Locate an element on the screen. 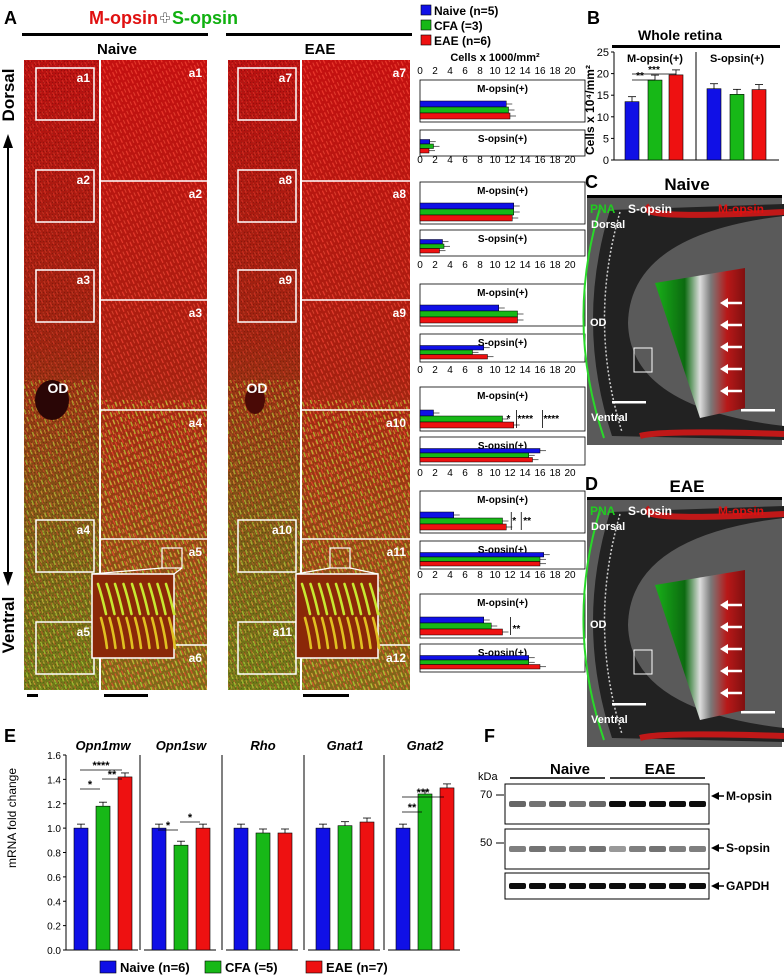 Image resolution: width=784 pixels, height=978 pixels. chart-e-sig: ** is located at coordinates (112, 775).